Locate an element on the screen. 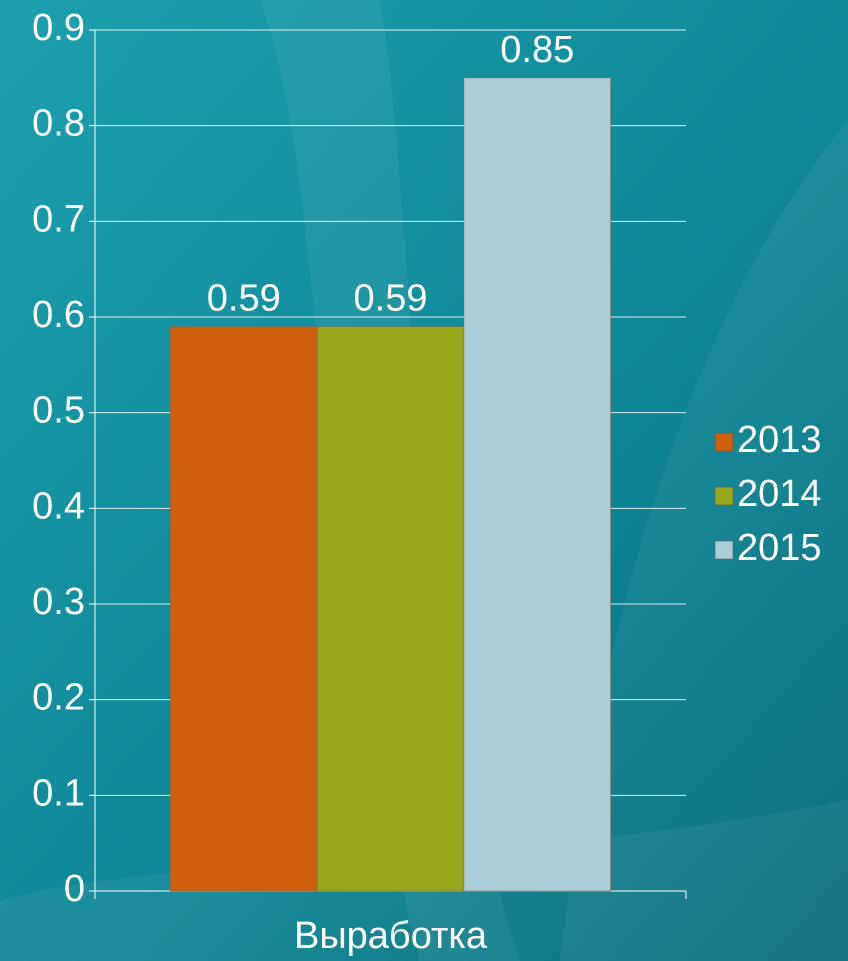 The image size is (848, 961). y-tick-label: 0 is located at coordinates (74, 889).